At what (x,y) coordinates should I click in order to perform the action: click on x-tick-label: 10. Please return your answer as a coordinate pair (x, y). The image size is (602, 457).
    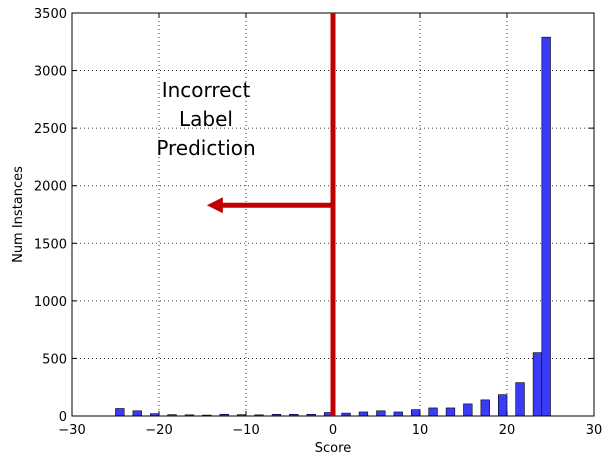
    Looking at the image, I should click on (420, 430).